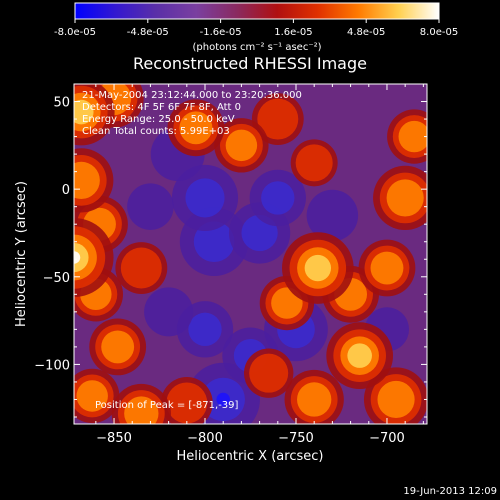  Describe the element at coordinates (148, 32) in the screenshot. I see `colorbar-tick-label: -4.8e-05` at that location.